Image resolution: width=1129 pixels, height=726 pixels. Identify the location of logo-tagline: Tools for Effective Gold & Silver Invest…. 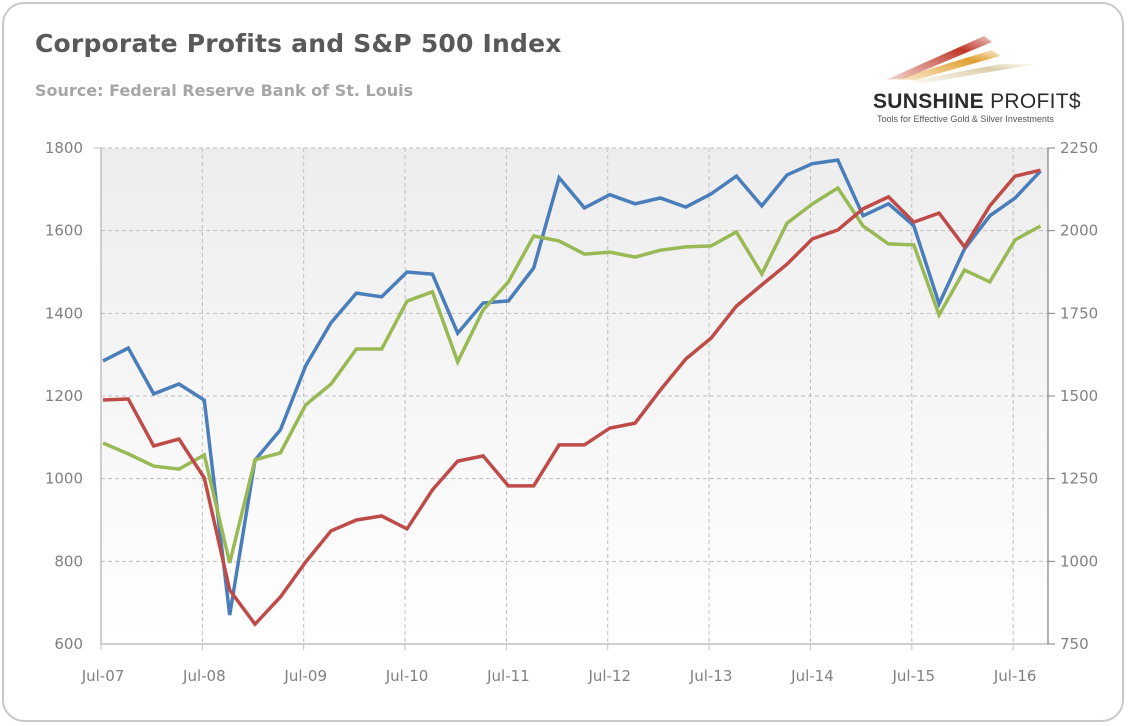
(965, 119).